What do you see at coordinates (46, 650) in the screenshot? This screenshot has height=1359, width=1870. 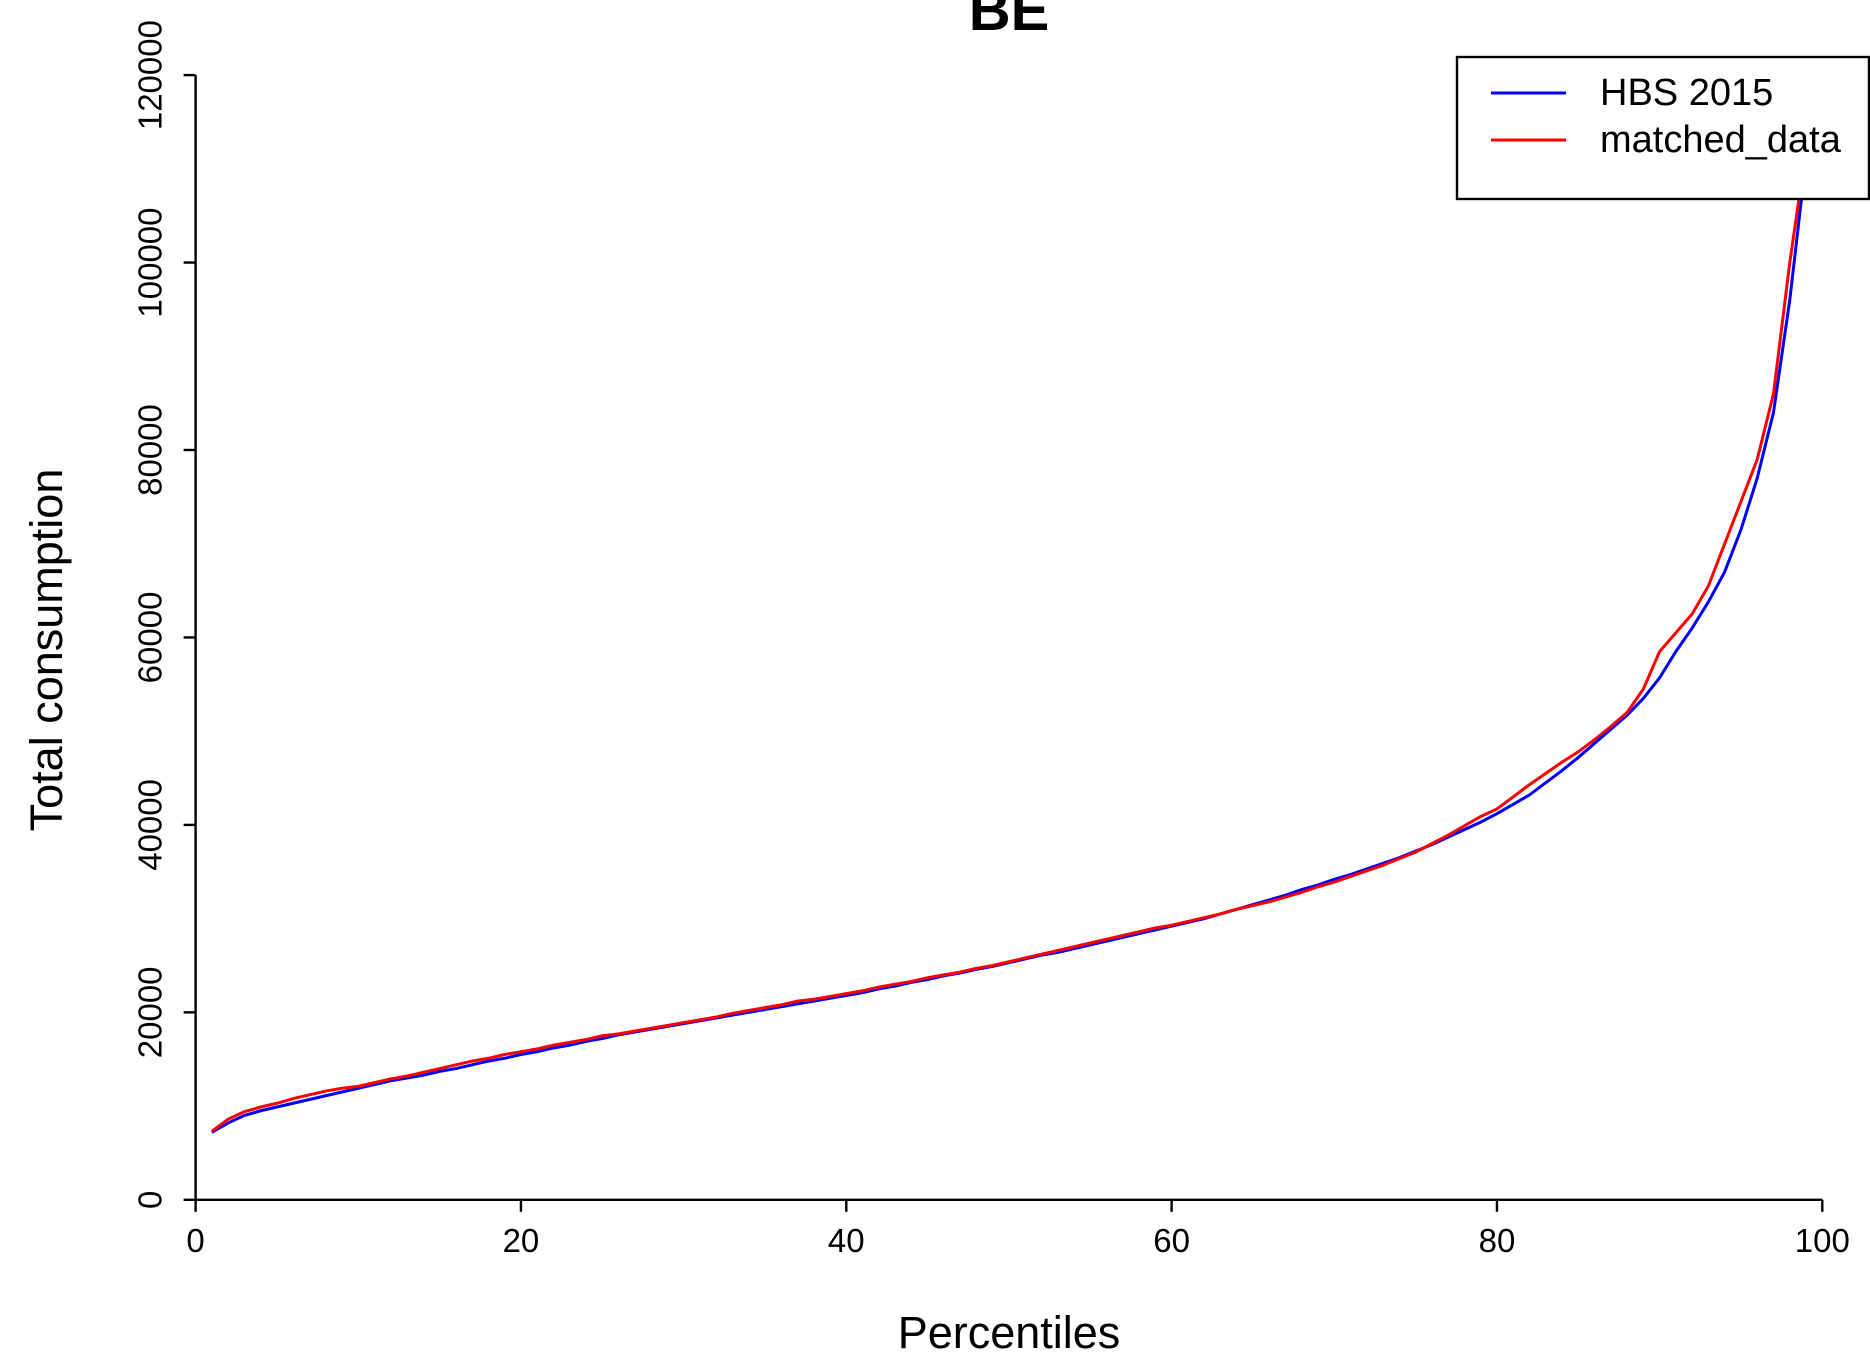 I see `y-axis-label: Total consumption` at bounding box center [46, 650].